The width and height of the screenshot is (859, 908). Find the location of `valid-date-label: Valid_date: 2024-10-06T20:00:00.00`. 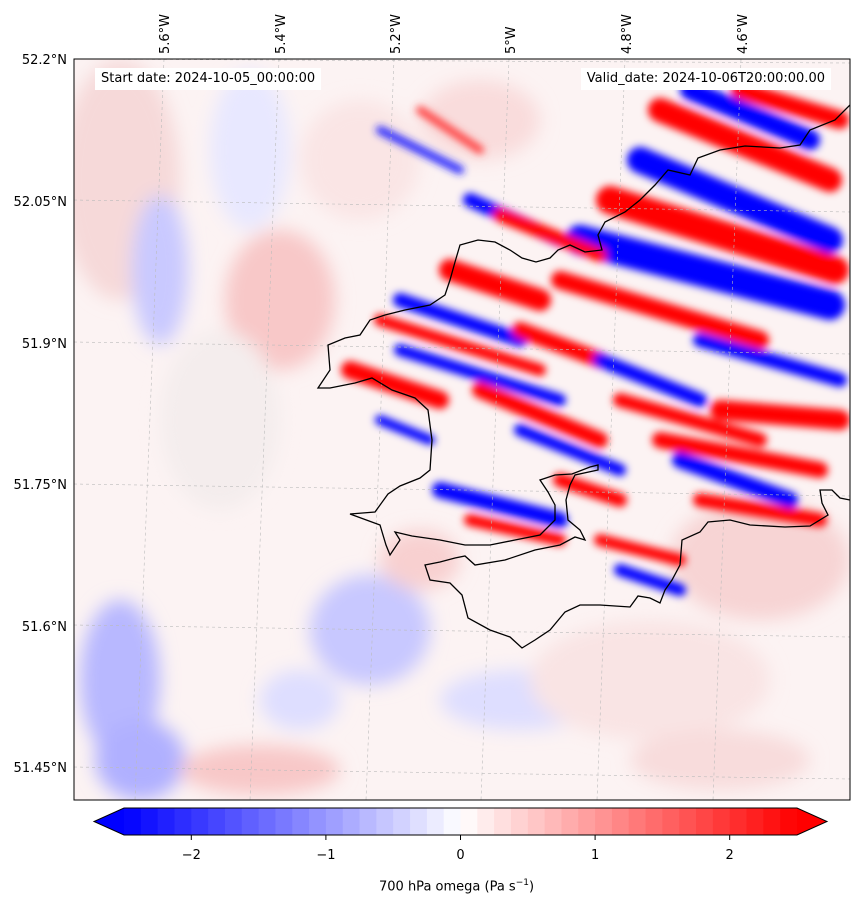

valid-date-label: Valid_date: 2024-10-06T20:00:00.00 is located at coordinates (705, 79).